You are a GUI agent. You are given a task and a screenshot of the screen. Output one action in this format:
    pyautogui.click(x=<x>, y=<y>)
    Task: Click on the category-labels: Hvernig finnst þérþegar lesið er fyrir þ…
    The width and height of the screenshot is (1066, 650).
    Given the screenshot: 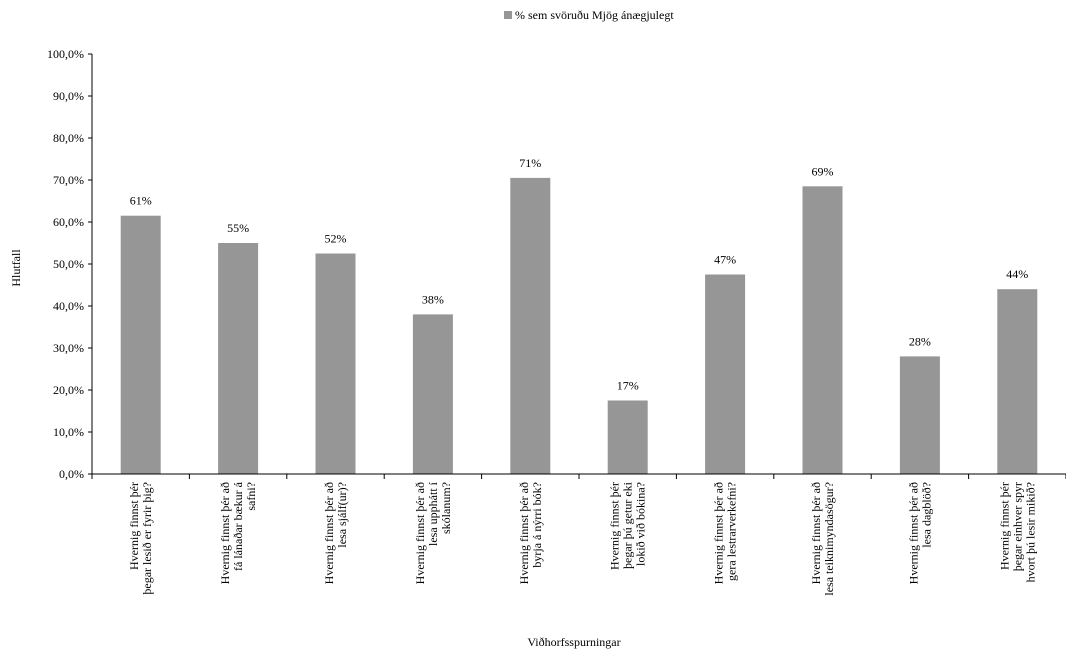 What is the action you would take?
    pyautogui.click(x=582, y=538)
    